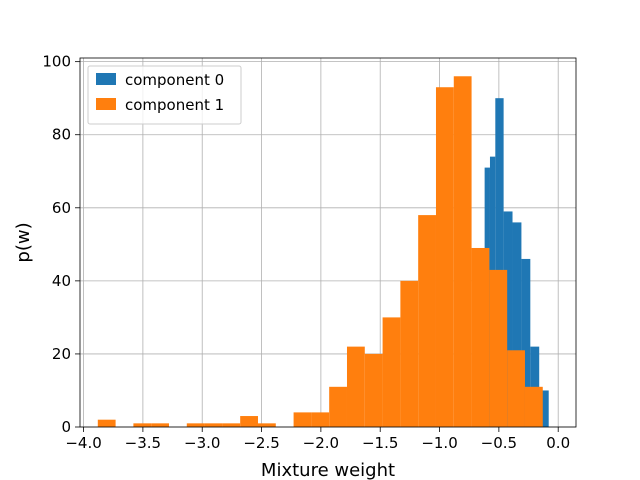 The width and height of the screenshot is (640, 480). Describe the element at coordinates (61, 208) in the screenshot. I see `y-tick-label: 60` at that location.